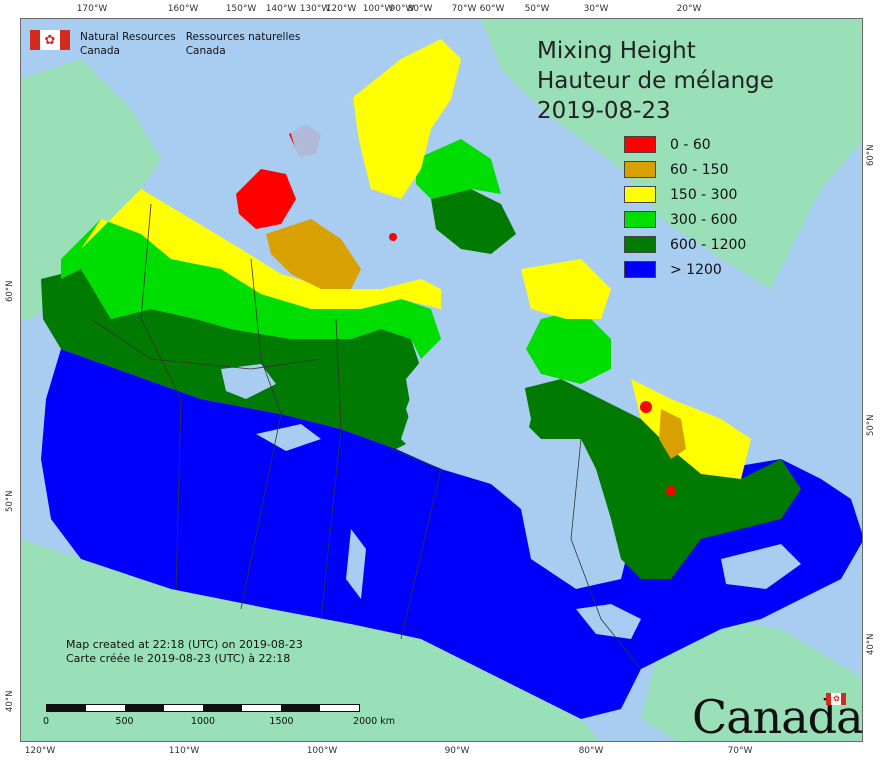 This screenshot has width=880, height=760. Describe the element at coordinates (281, 721) in the screenshot. I see `scale-label: 1500` at that location.